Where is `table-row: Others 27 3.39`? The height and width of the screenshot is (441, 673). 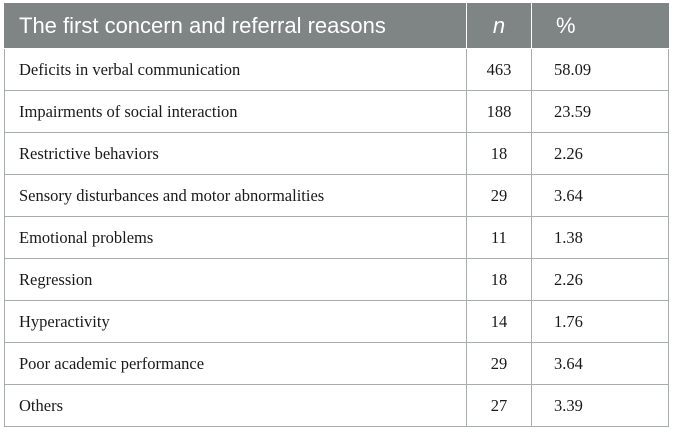
table-row: Others 27 3.39 is located at coordinates (336, 405).